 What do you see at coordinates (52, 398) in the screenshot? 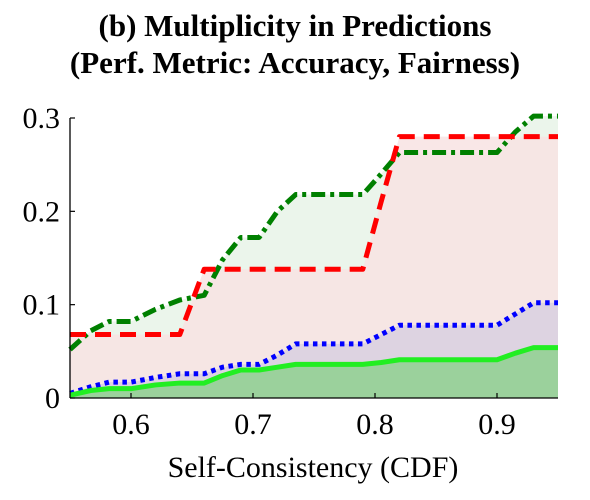
I see `y-tick-label: 0` at bounding box center [52, 398].